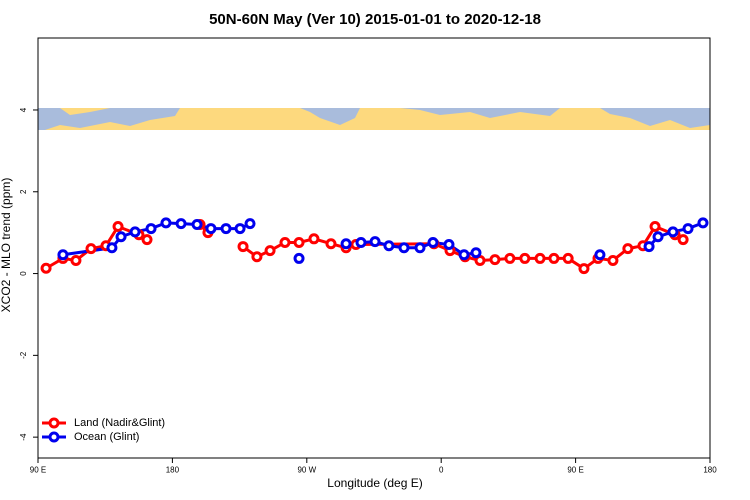 The width and height of the screenshot is (750, 500). Describe the element at coordinates (23, 355) in the screenshot. I see `y-tick-label: -2` at that location.